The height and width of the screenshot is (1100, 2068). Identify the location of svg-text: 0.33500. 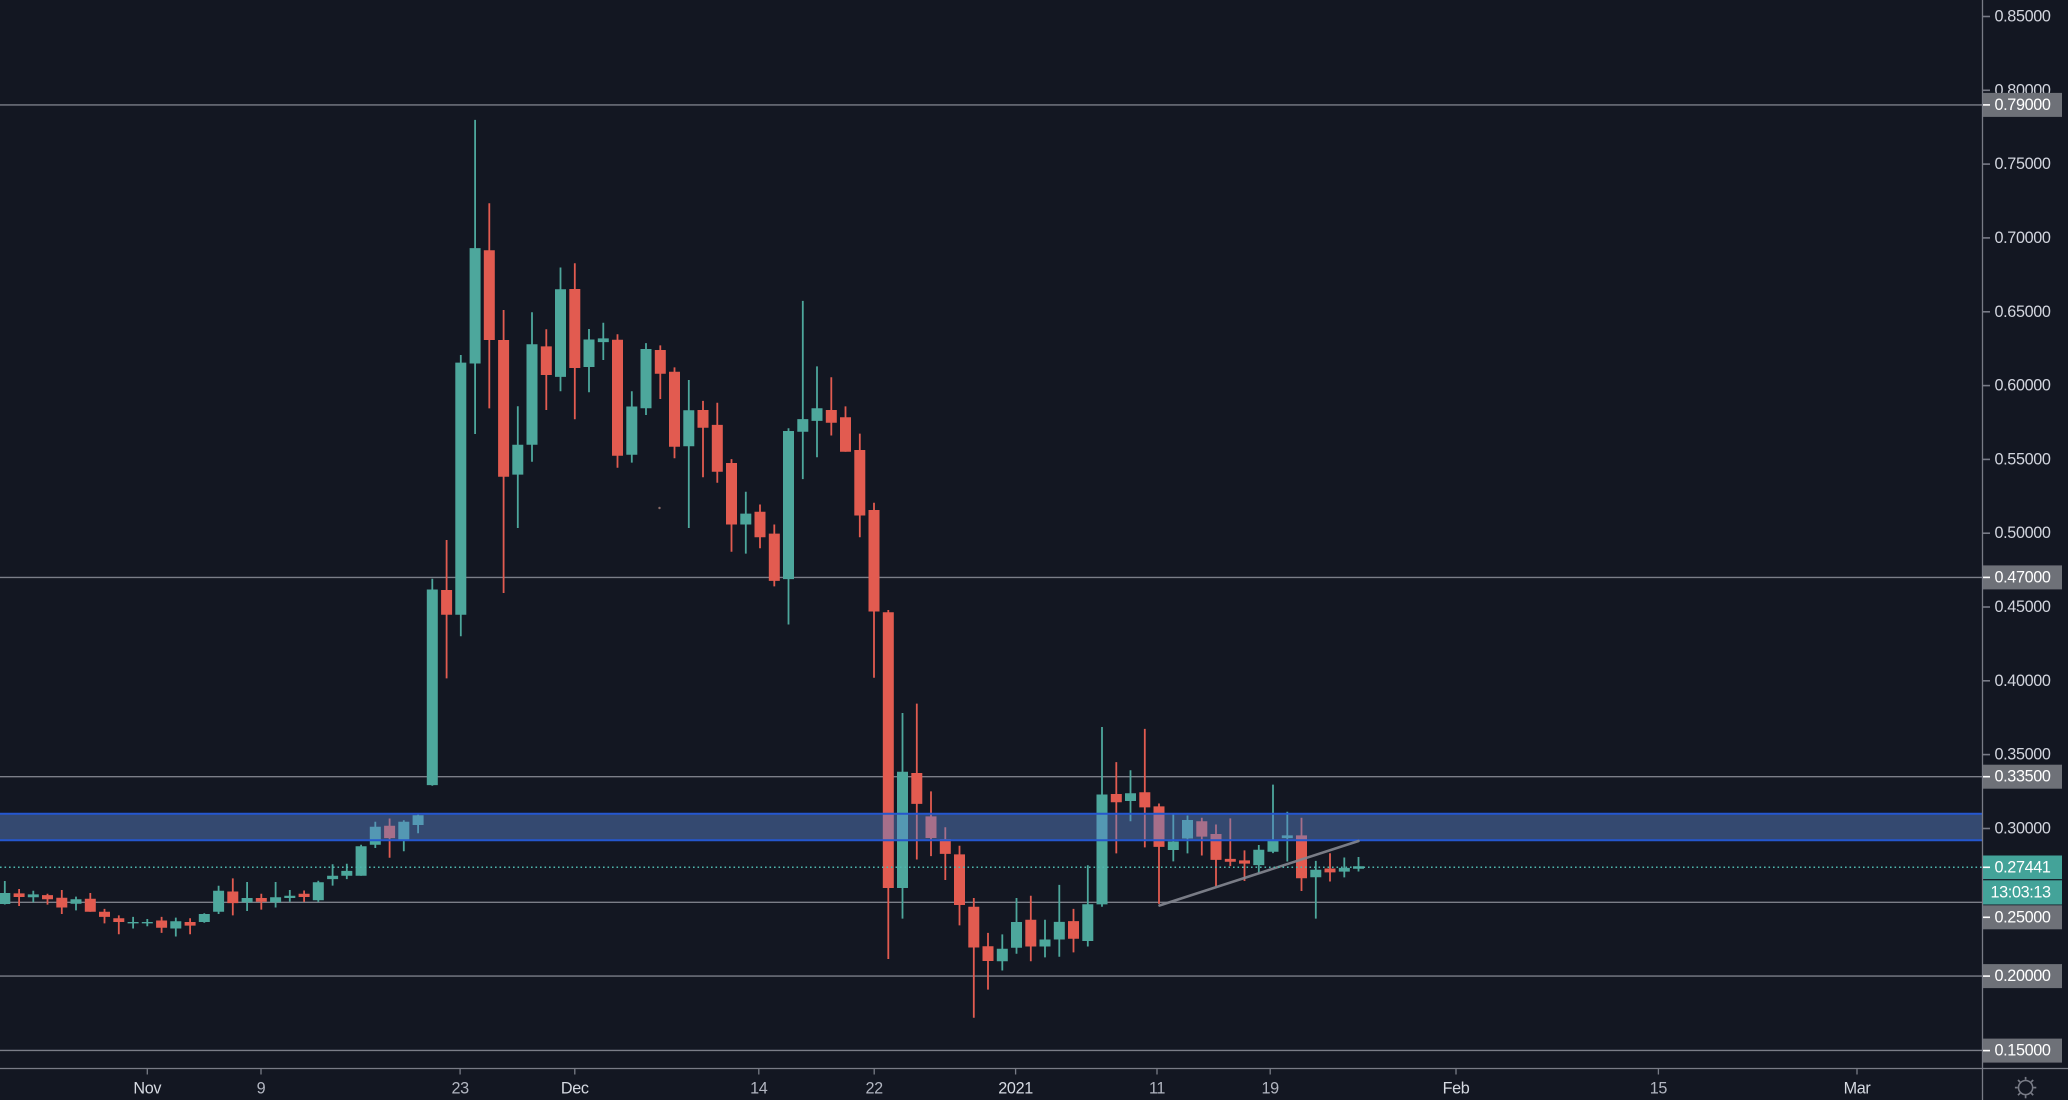
(2023, 777).